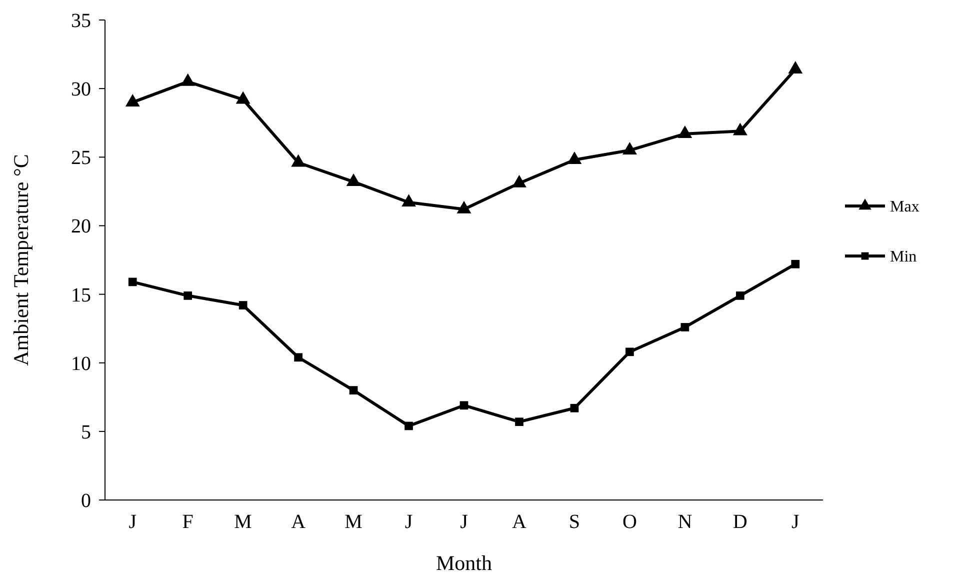 This screenshot has height=578, width=971. I want to click on y-tick-label: 5, so click(86, 432).